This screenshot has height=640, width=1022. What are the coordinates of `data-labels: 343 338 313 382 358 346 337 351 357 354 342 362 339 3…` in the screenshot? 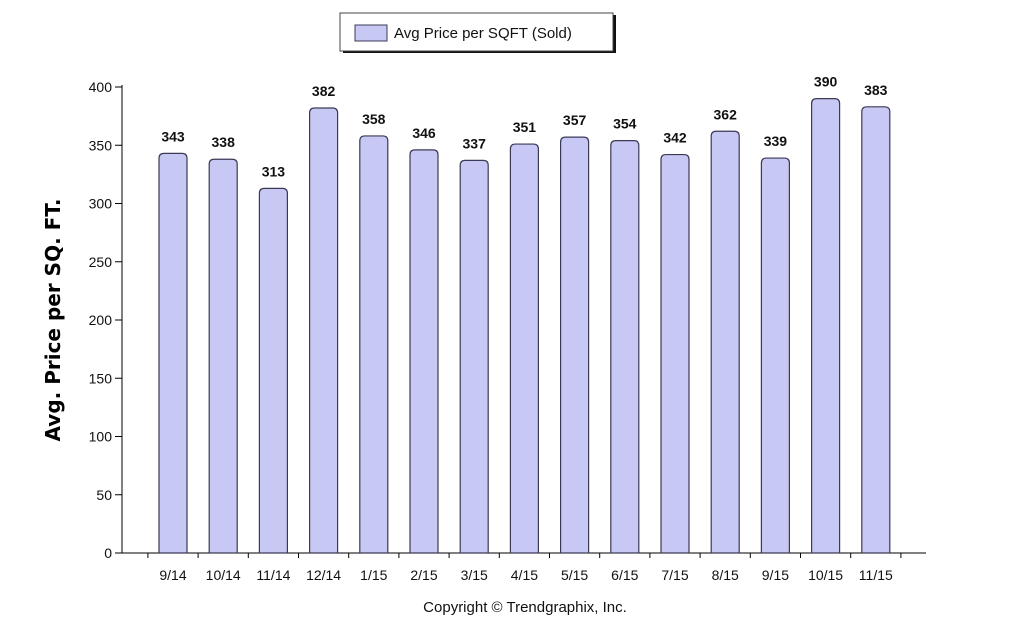 It's located at (524, 127).